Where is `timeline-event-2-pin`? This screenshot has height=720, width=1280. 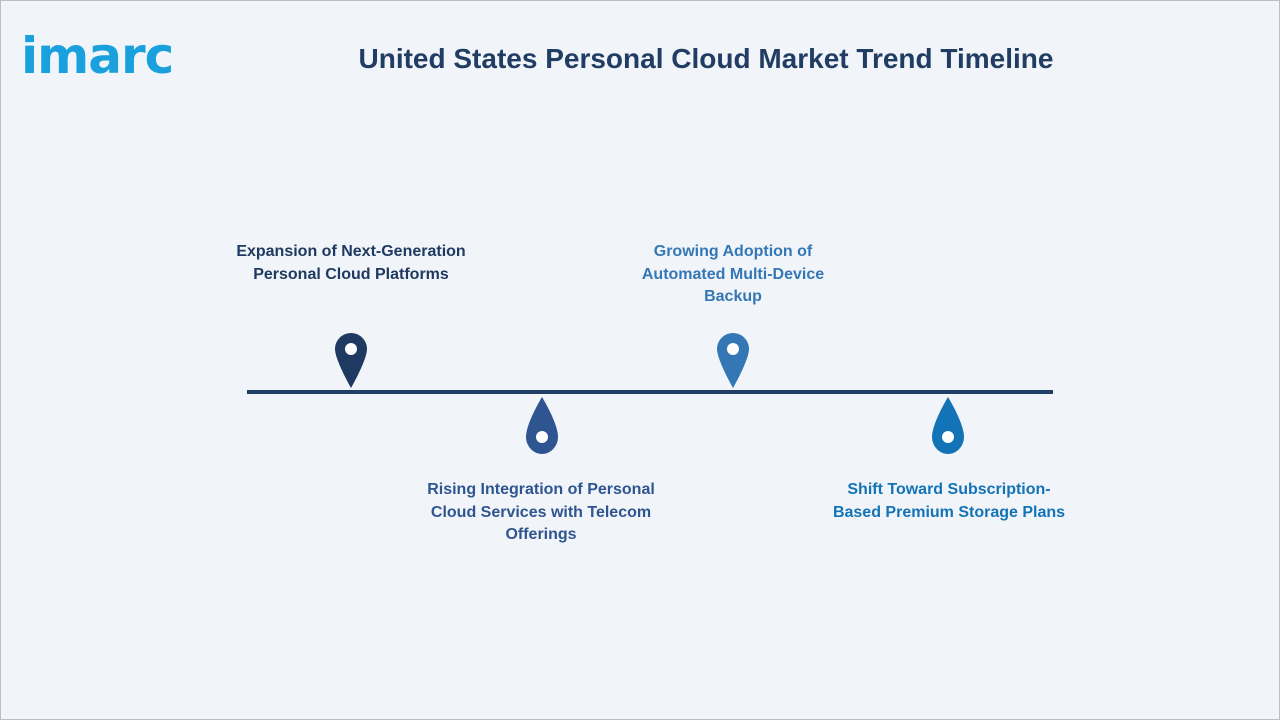
timeline-event-2-pin is located at coordinates (542, 427).